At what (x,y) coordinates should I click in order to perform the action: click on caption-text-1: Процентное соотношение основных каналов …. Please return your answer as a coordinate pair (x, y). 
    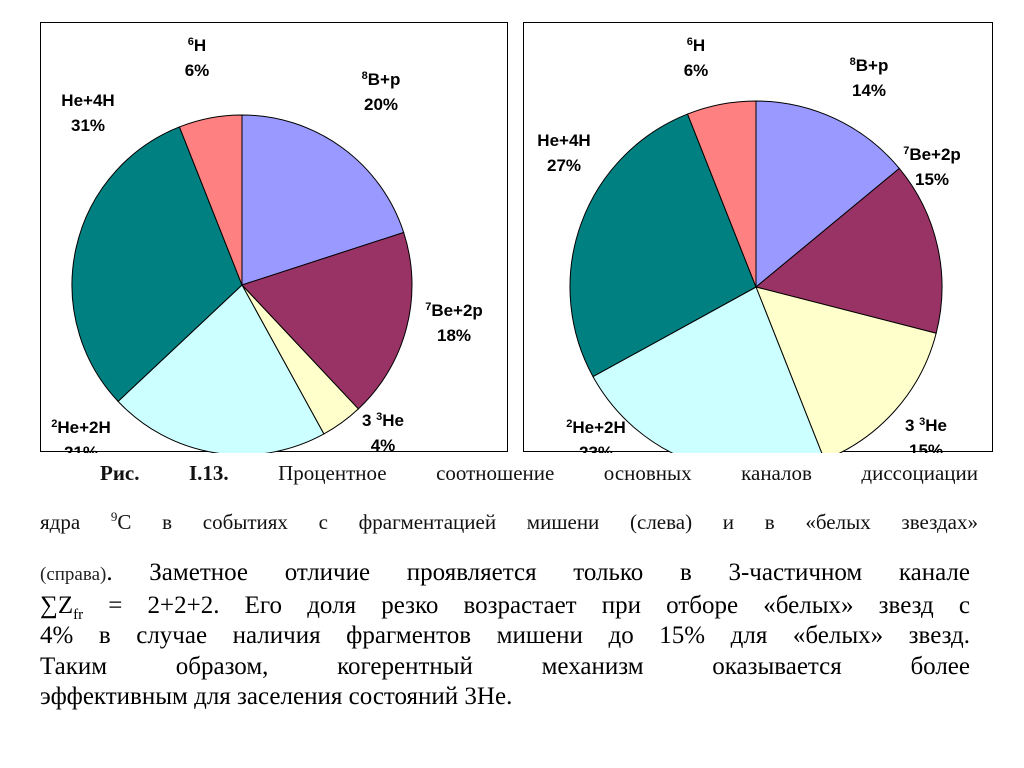
    Looking at the image, I should click on (628, 473).